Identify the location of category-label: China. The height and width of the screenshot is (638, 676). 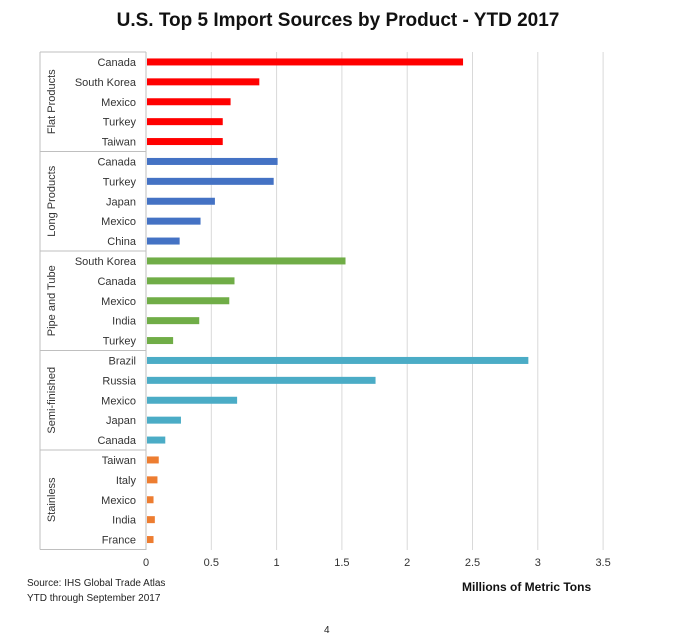
(122, 242).